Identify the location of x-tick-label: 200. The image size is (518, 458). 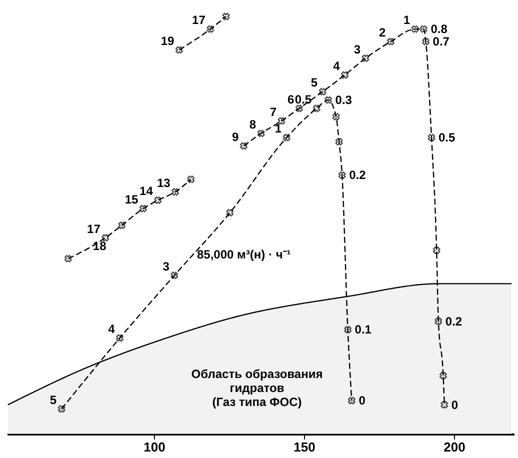
(455, 447).